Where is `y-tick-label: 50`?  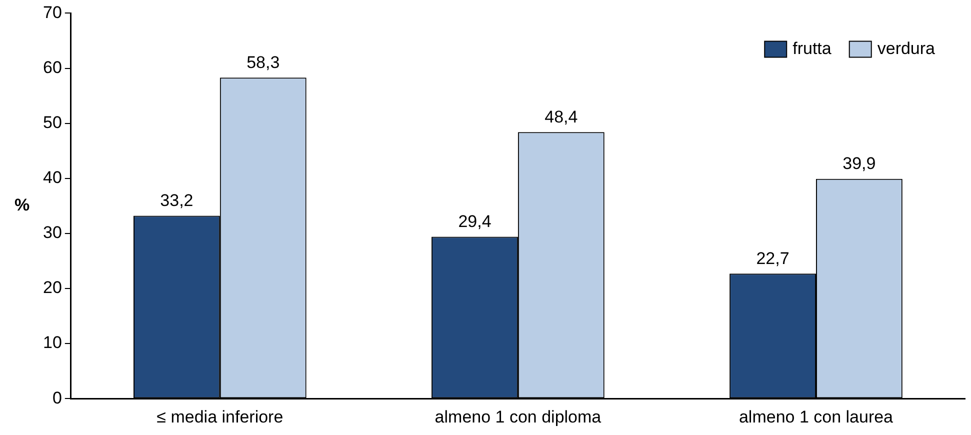
y-tick-label: 50 is located at coordinates (52, 122).